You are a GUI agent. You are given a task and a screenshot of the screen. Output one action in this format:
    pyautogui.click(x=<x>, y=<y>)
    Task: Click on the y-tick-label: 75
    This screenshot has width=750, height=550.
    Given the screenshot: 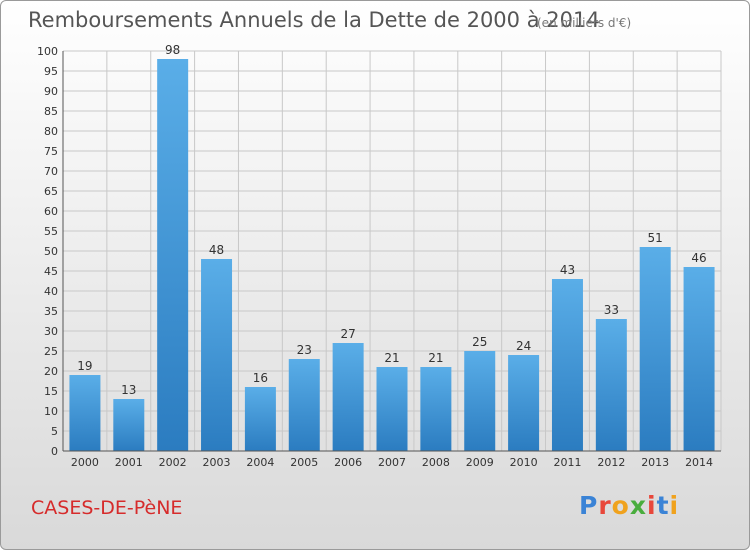 What is the action you would take?
    pyautogui.click(x=51, y=151)
    